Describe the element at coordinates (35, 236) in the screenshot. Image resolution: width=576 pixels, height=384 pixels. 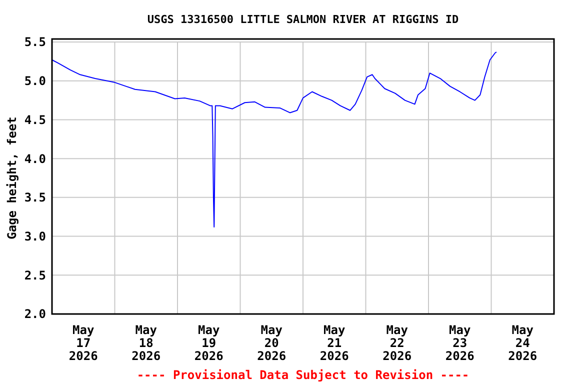
I see `y-tick-label: 3.0` at that location.